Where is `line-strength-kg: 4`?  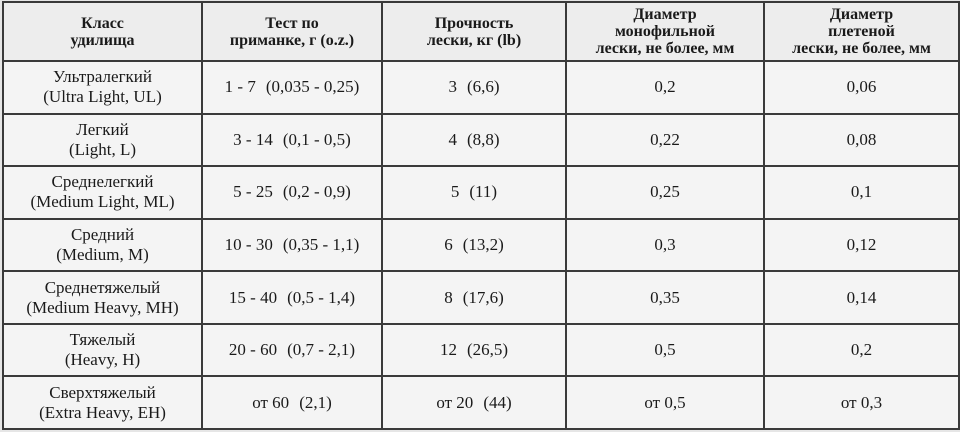
line-strength-kg: 4 is located at coordinates (452, 139).